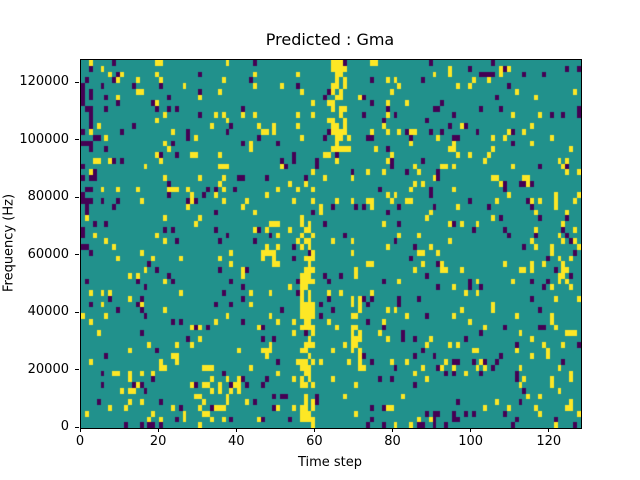  Describe the element at coordinates (314, 441) in the screenshot. I see `x-tick-label: 60` at that location.